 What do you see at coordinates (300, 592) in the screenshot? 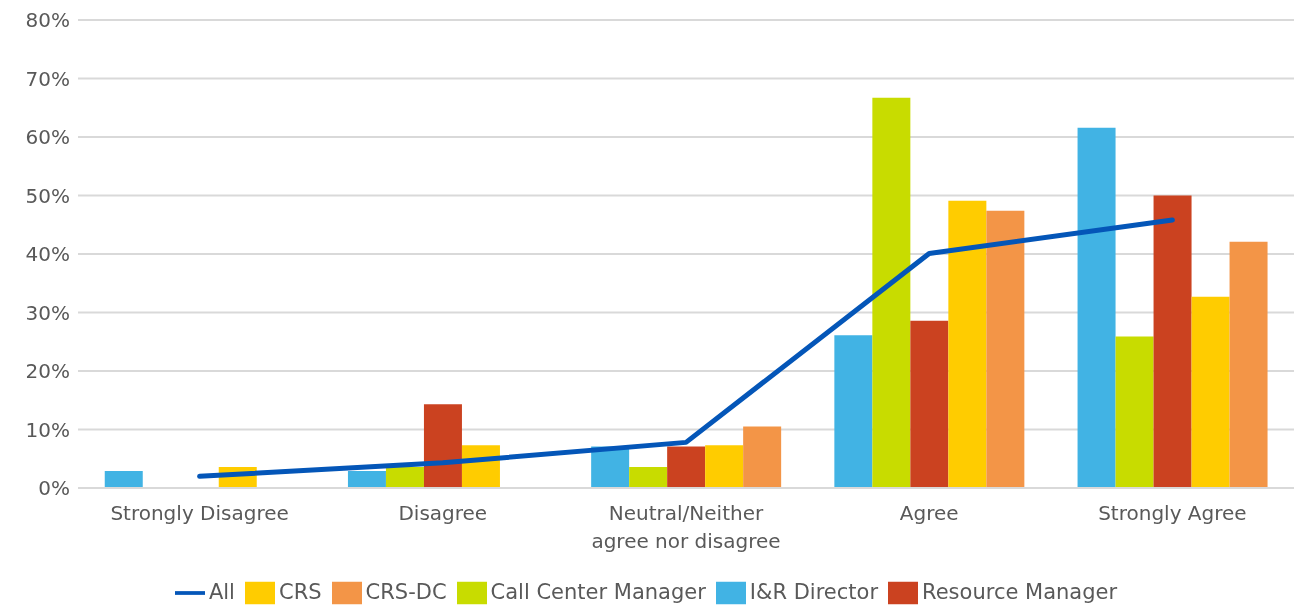
I see `legend-label: CRS` at bounding box center [300, 592].